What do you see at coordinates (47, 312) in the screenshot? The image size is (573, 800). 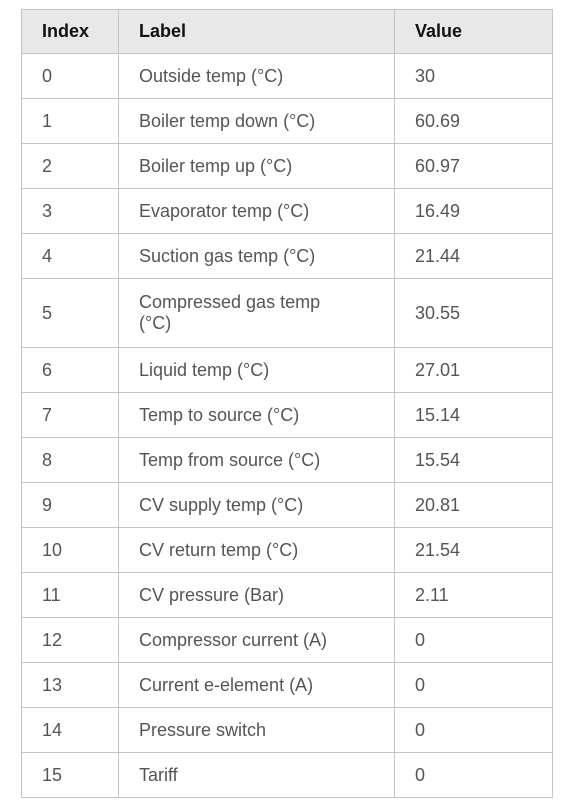 I see `cell-text: 5` at bounding box center [47, 312].